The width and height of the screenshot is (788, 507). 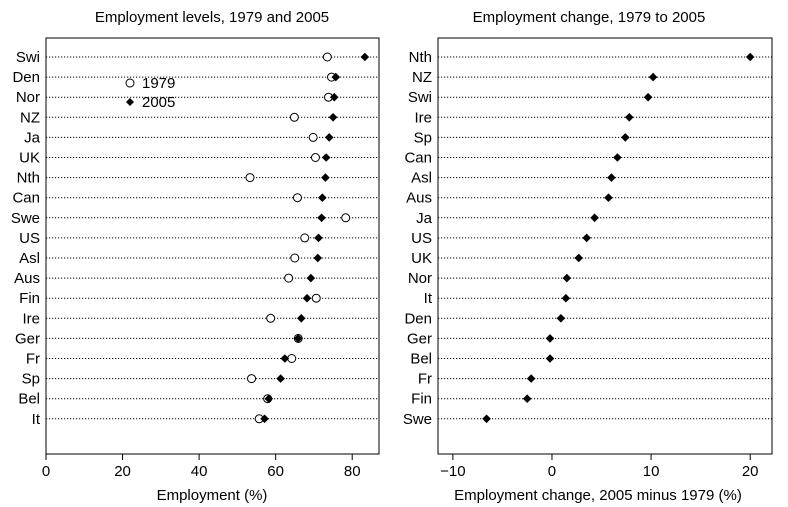 I want to click on right-point-change-aus, so click(x=608, y=197).